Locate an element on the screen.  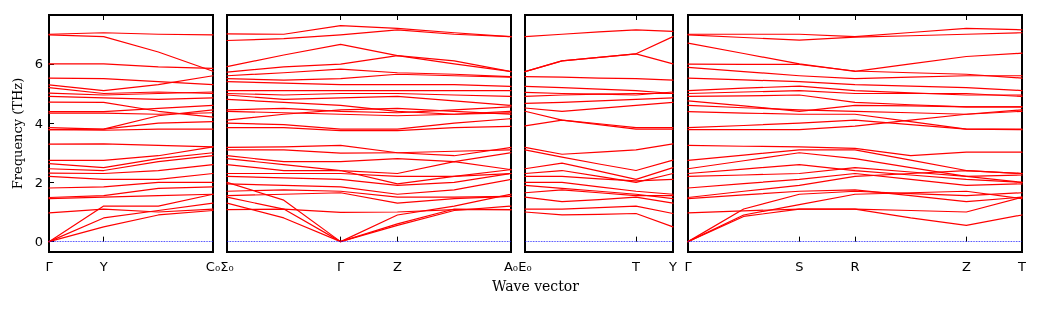
y-tick-label: 0 is located at coordinates (38, 242).